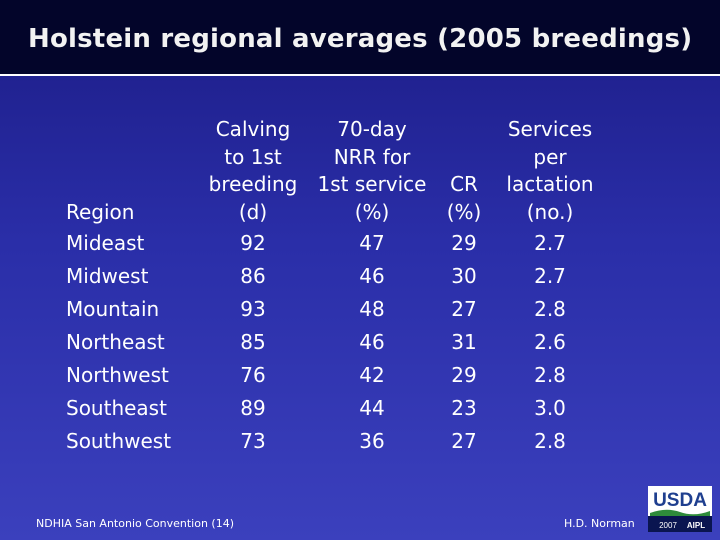 This screenshot has width=720, height=540. Describe the element at coordinates (253, 171) in the screenshot. I see `header-calving: Calving to 1st breeding (d)` at that location.